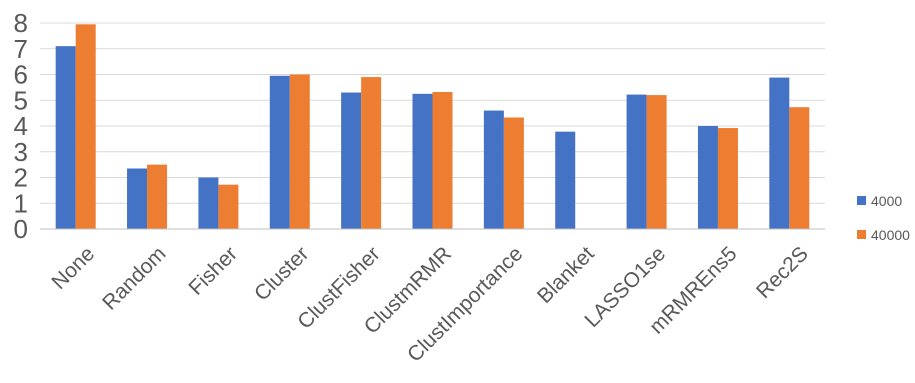 Image resolution: width=915 pixels, height=383 pixels. I want to click on bar-4000-Cluster, so click(279, 152).